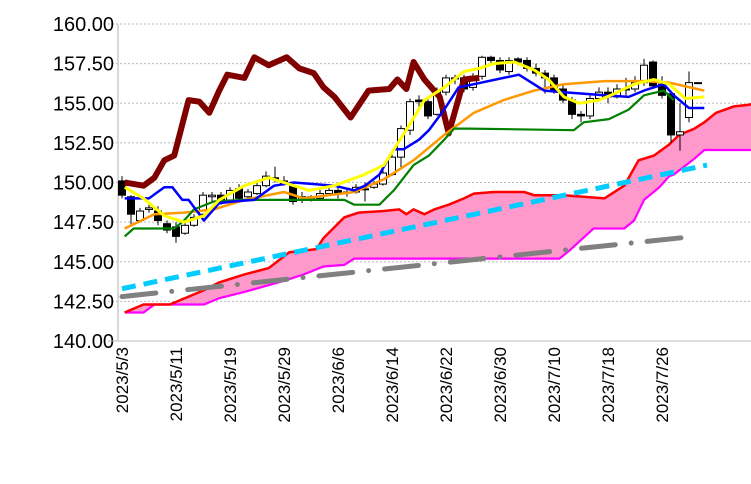  Describe the element at coordinates (122, 380) in the screenshot. I see `x-tick-label: 2023/5/3` at that location.